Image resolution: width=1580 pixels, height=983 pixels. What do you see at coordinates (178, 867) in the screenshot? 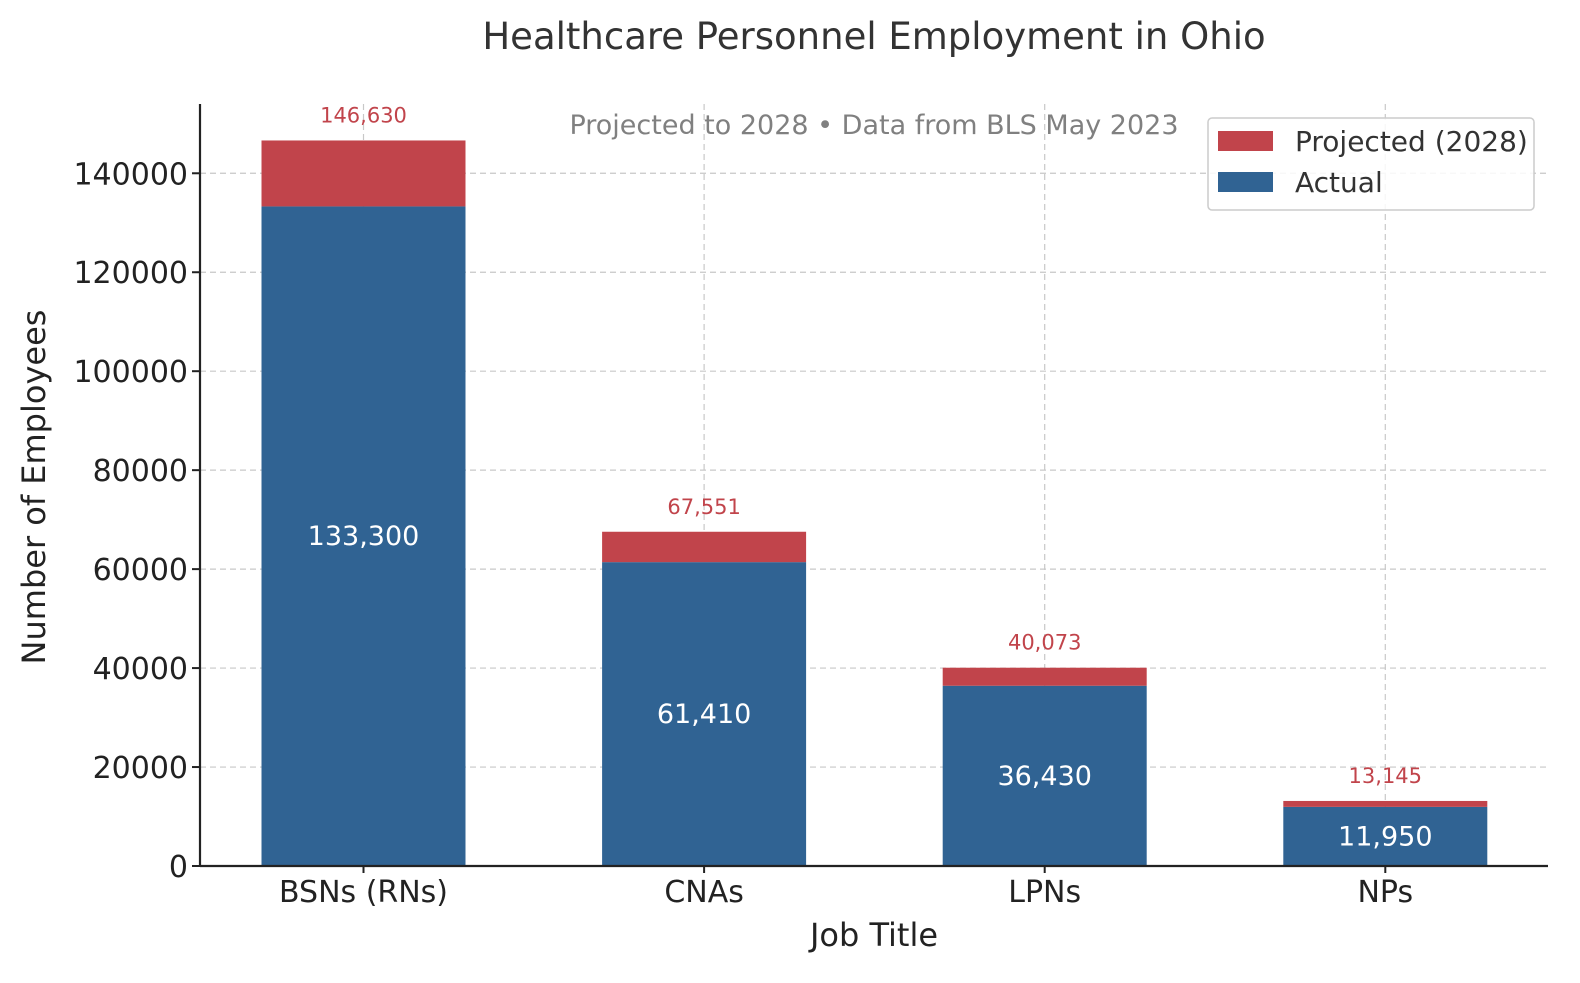
I see `y-tick-label: 0` at bounding box center [178, 867].